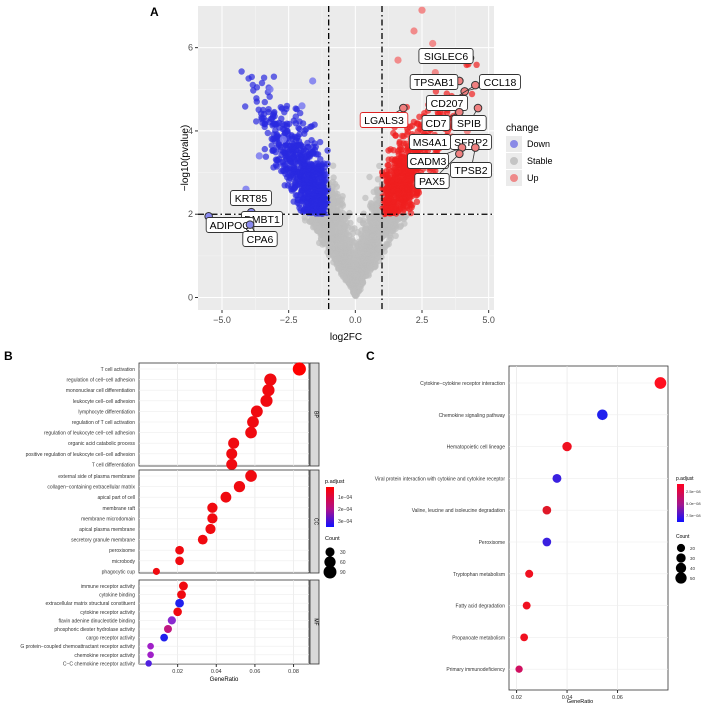 The height and width of the screenshot is (708, 708). I want to click on dotplot-term-label: apical part of cell, so click(116, 498).